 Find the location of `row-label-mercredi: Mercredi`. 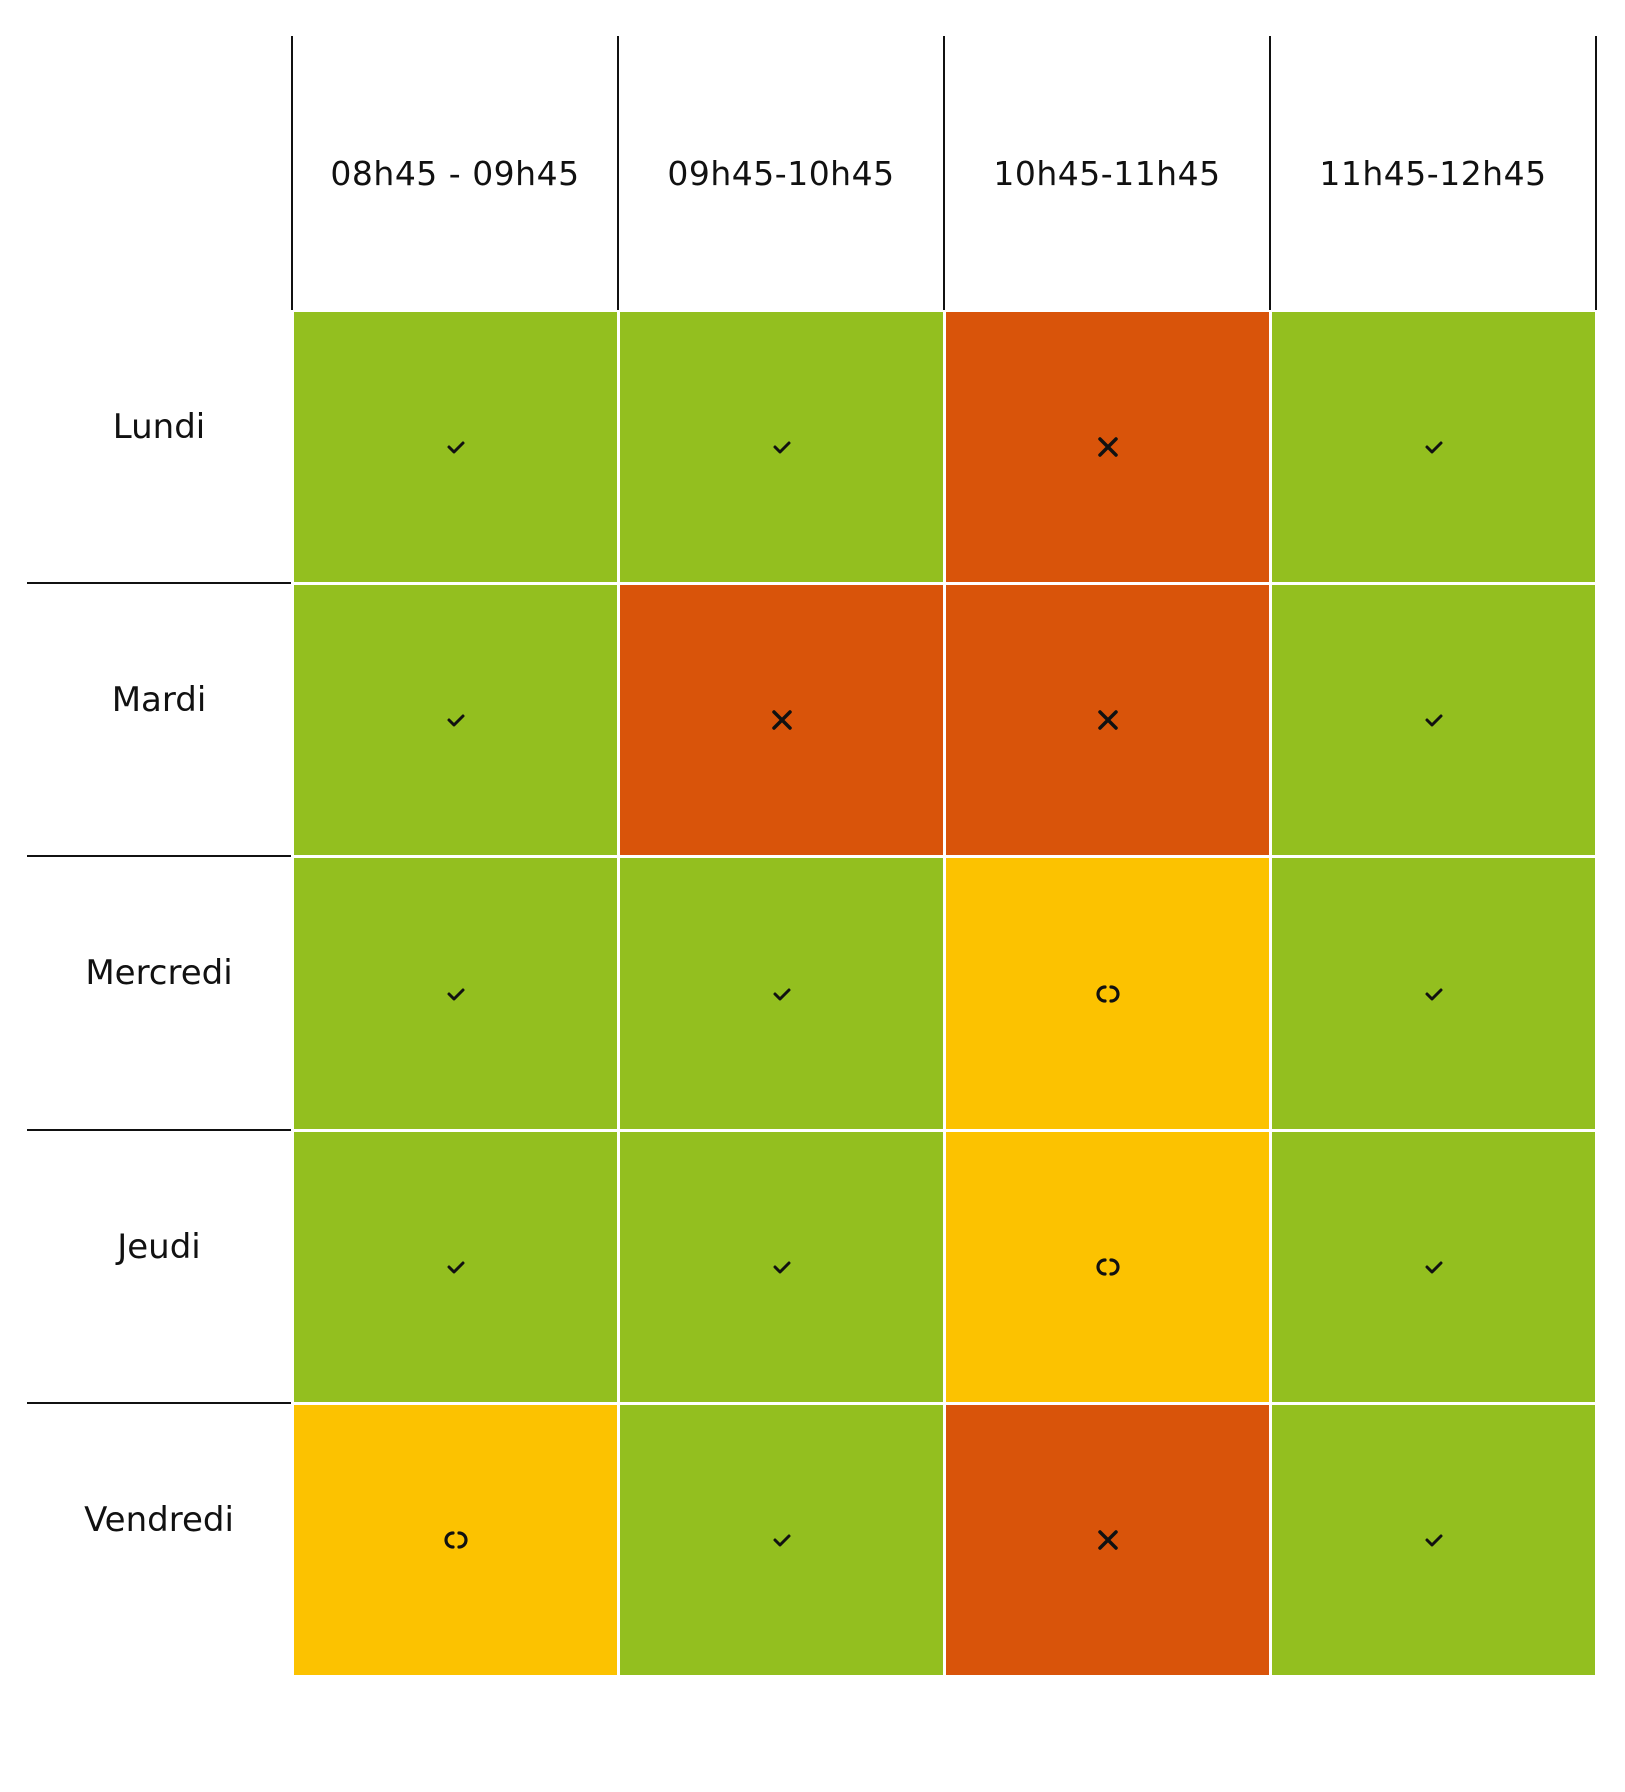

row-label-mercredi: Mercredi is located at coordinates (159, 973).